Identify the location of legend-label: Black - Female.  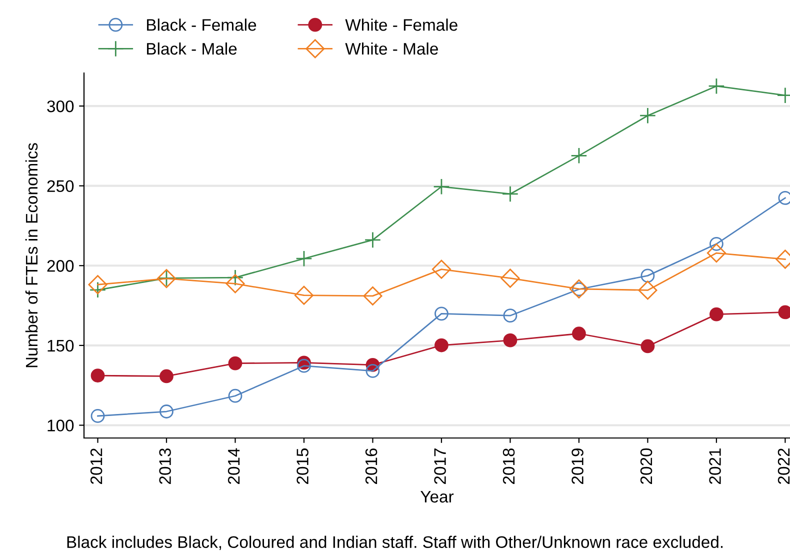
(201, 24).